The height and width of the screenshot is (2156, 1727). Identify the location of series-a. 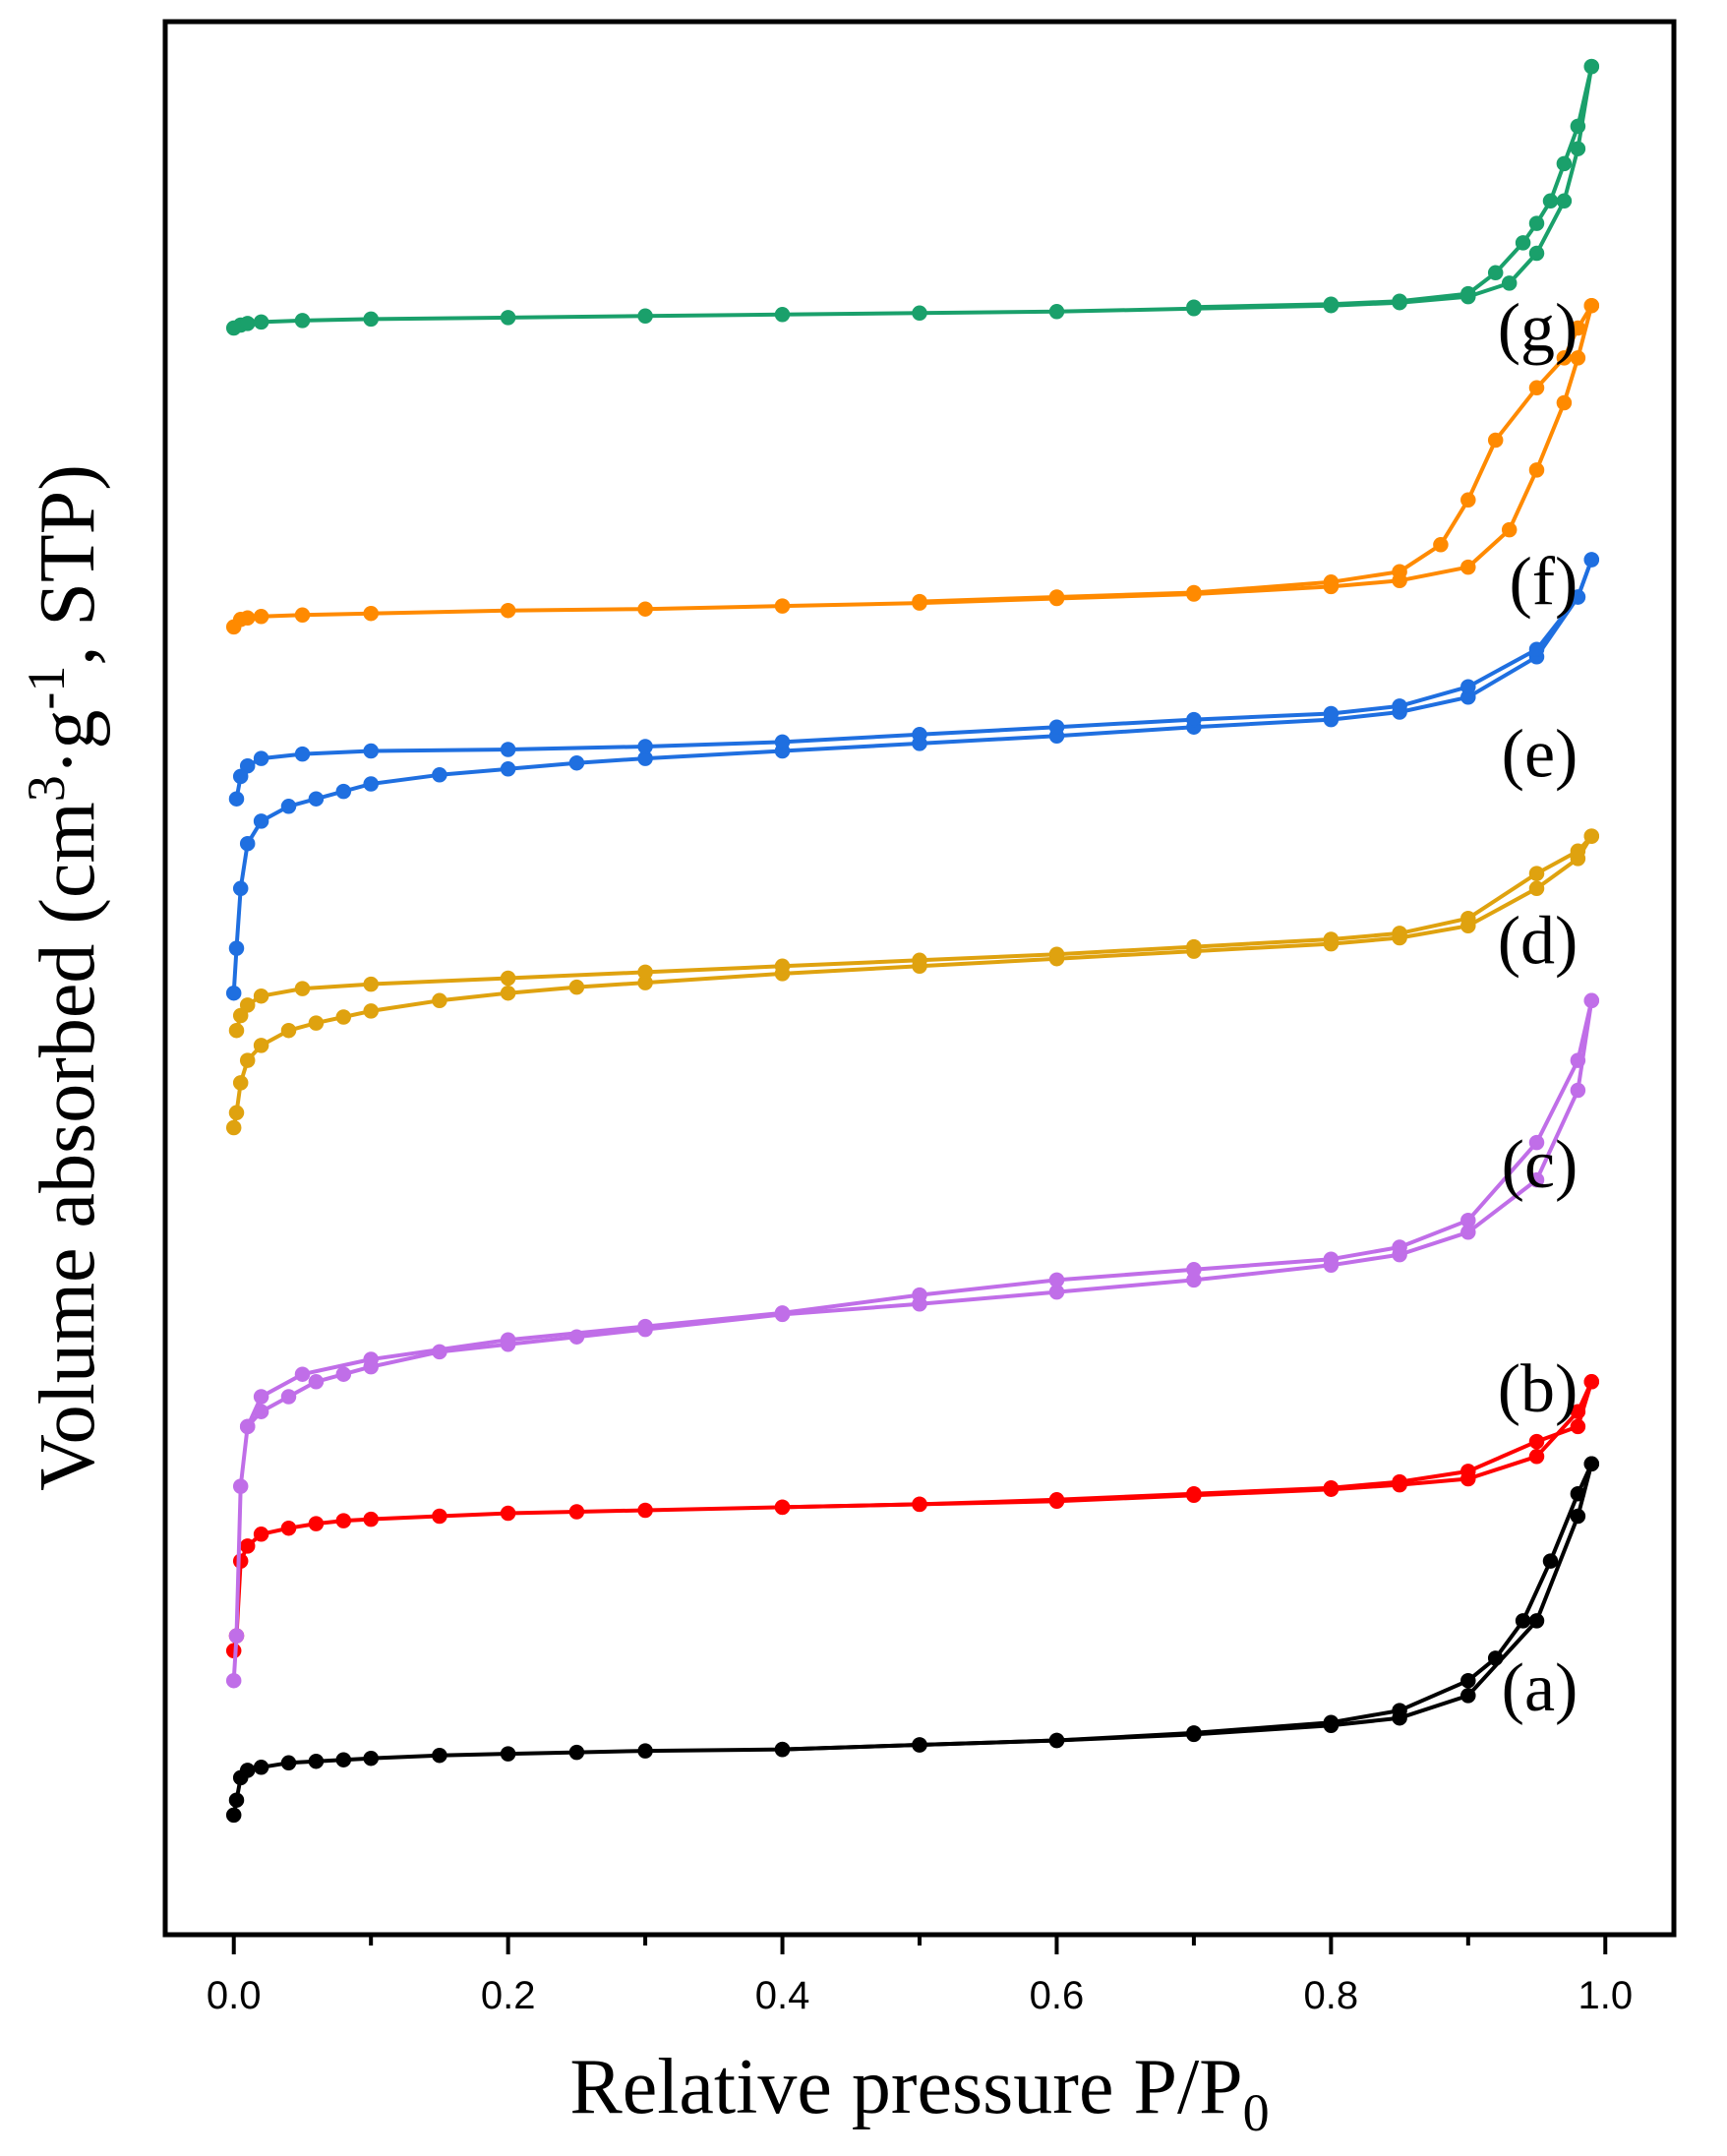
(913, 1640).